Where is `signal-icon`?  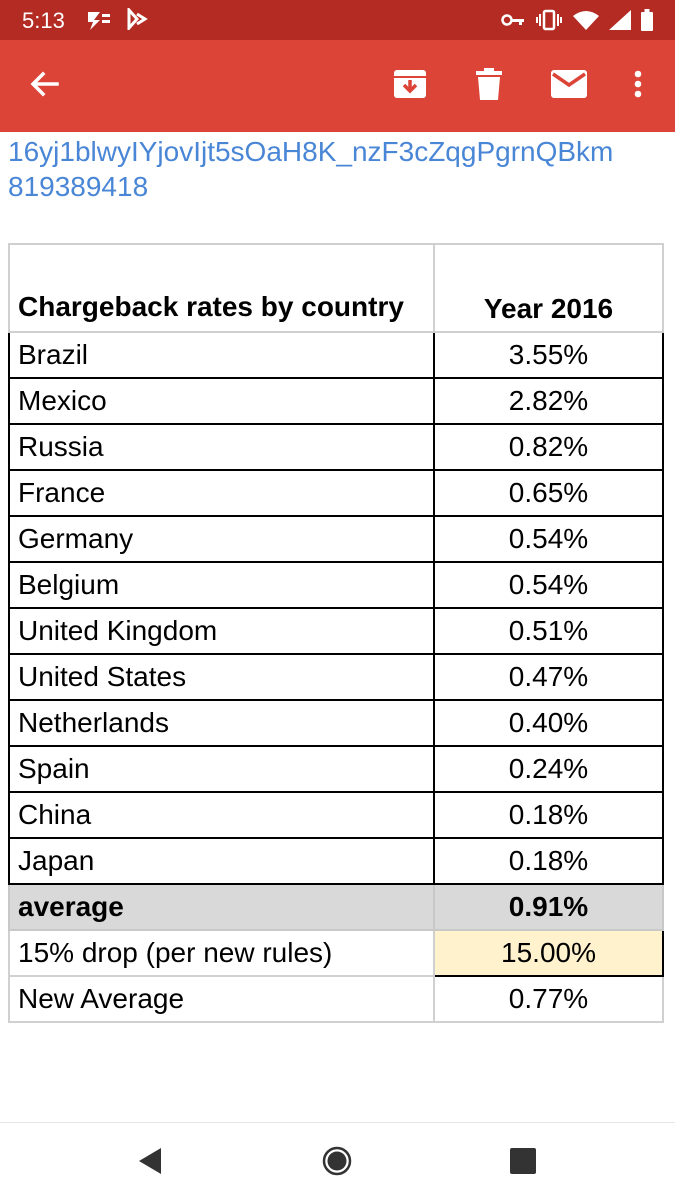
signal-icon is located at coordinates (620, 22).